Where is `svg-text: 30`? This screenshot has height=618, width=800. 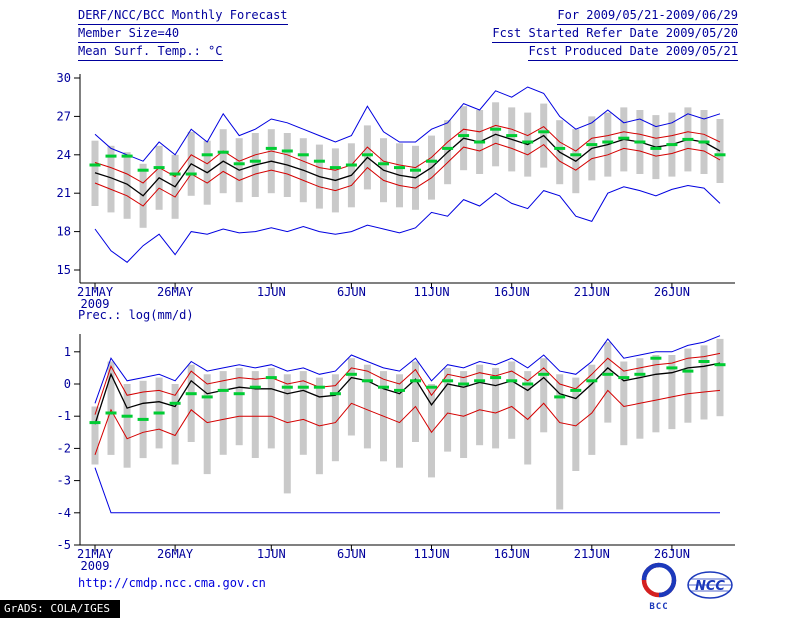 svg-text: 30 is located at coordinates (64, 78).